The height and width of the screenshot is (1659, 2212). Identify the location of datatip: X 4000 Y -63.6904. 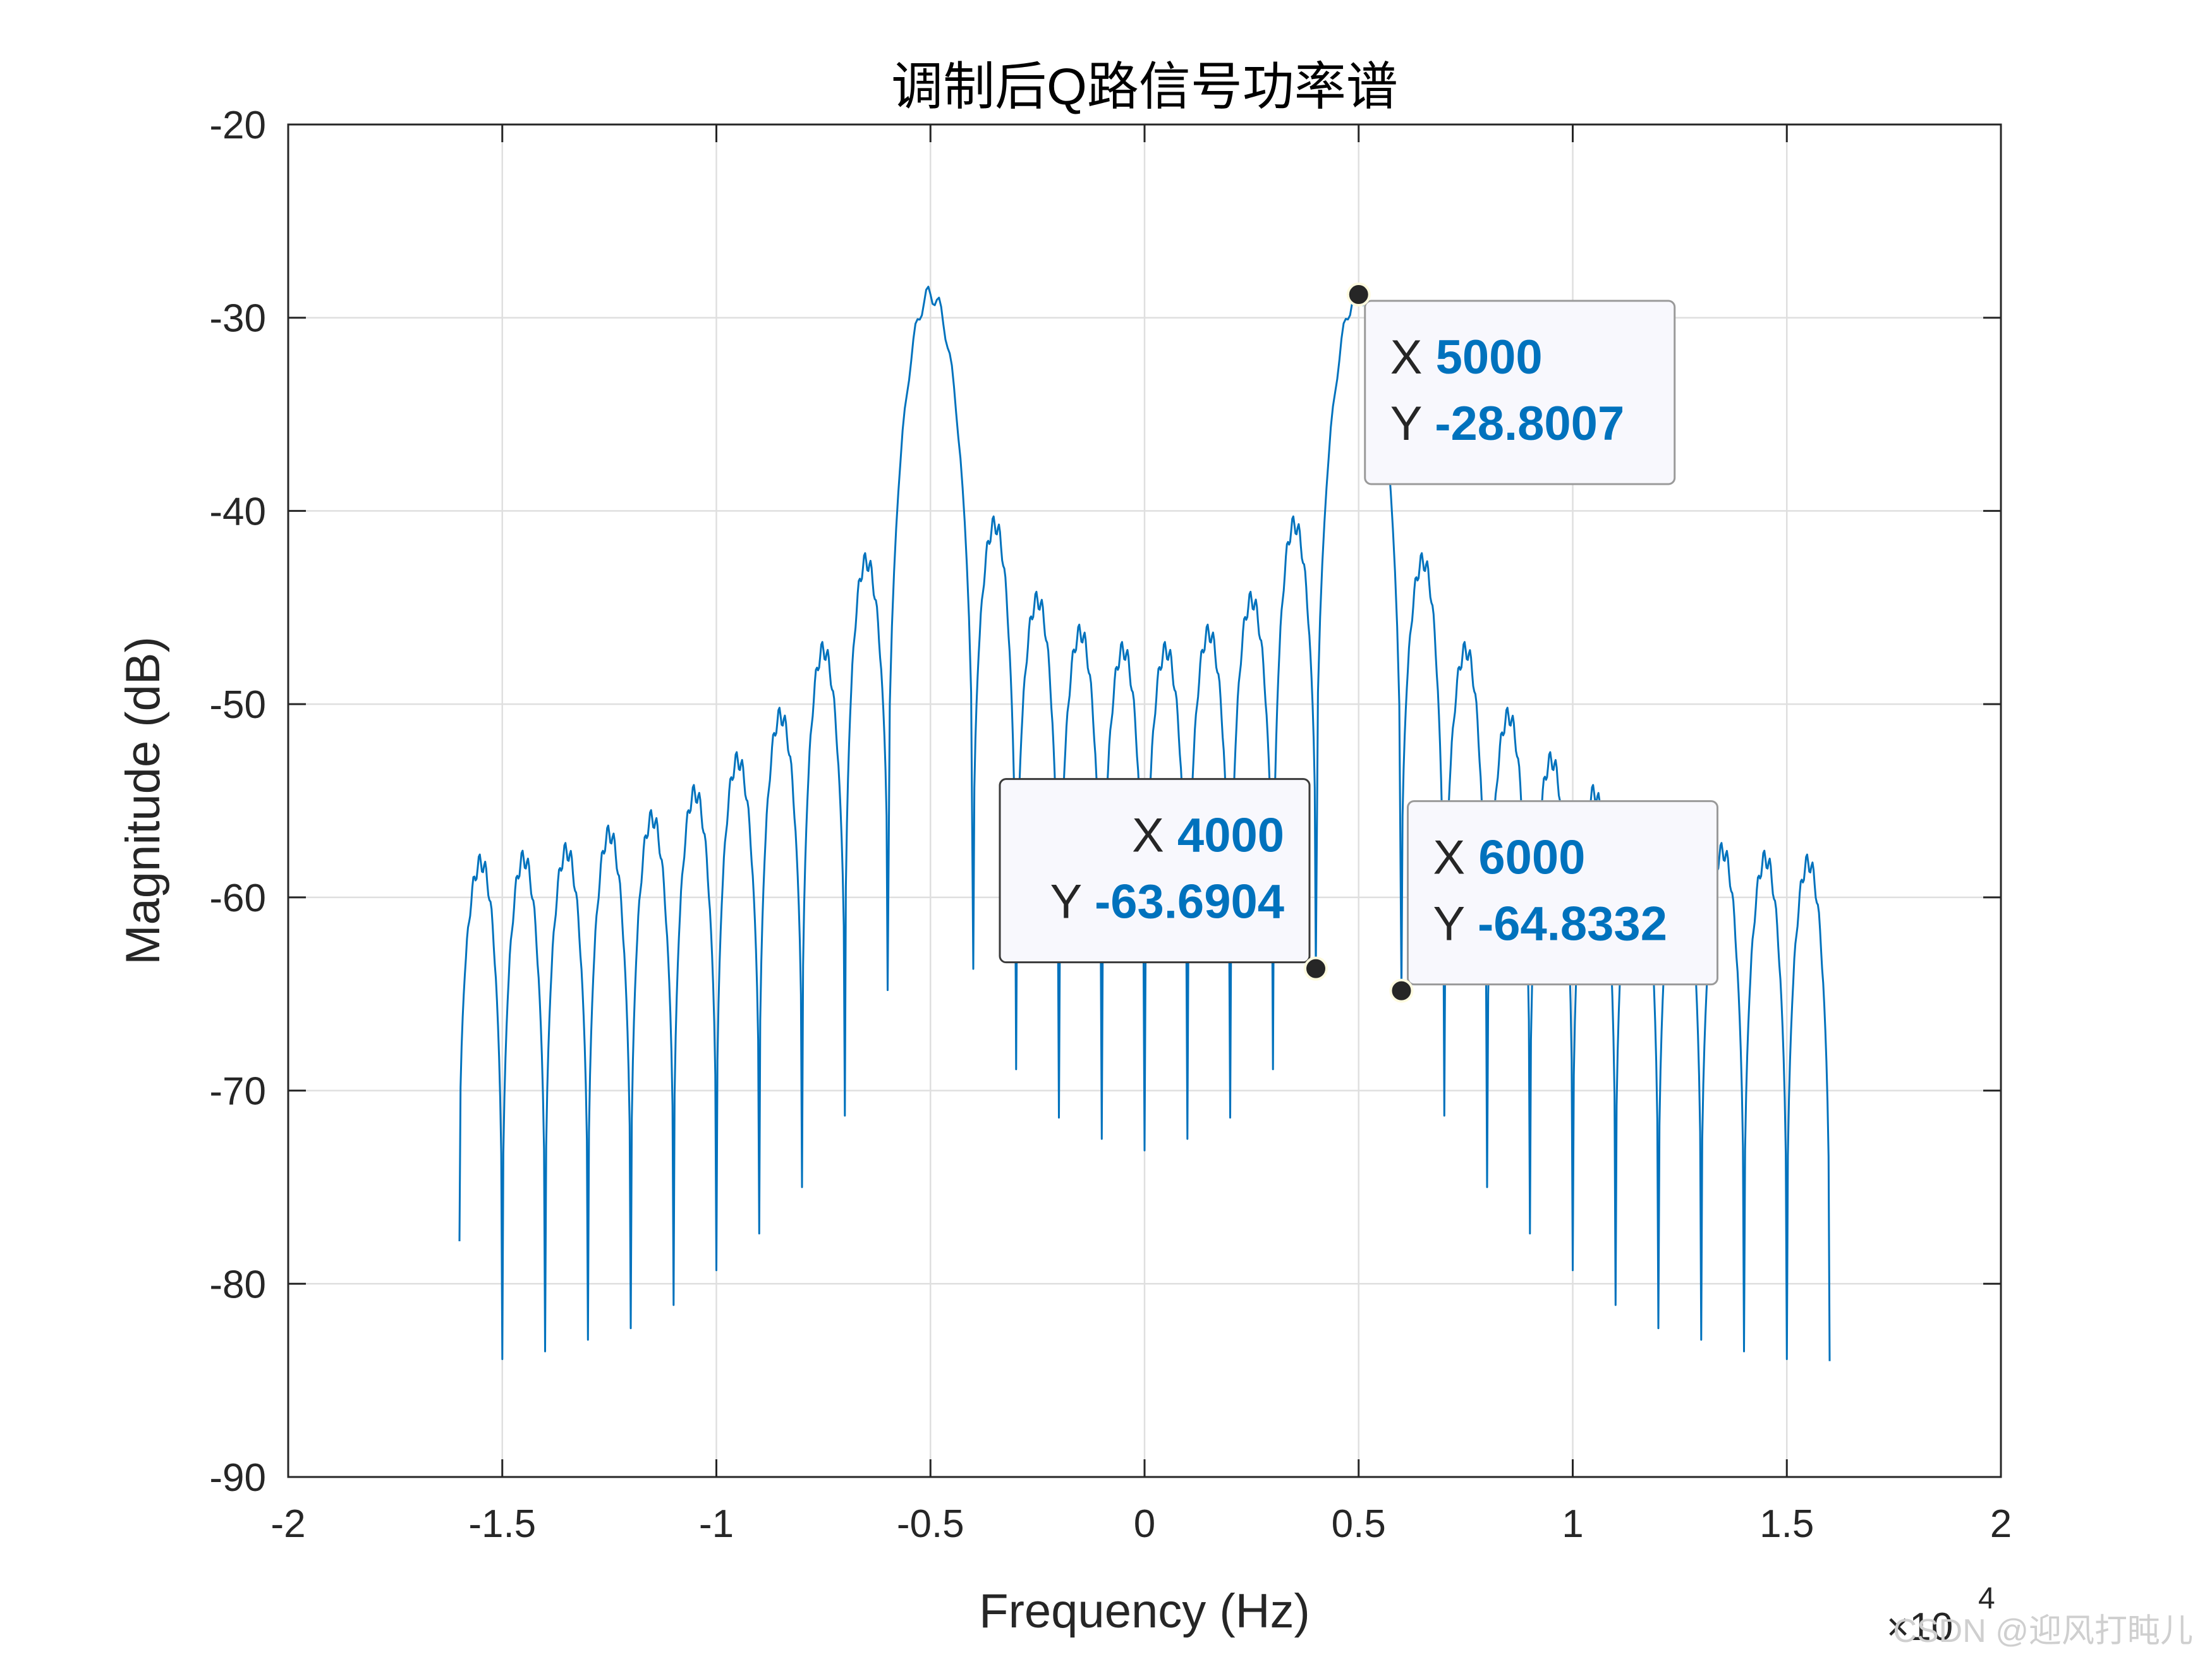
(1163, 879).